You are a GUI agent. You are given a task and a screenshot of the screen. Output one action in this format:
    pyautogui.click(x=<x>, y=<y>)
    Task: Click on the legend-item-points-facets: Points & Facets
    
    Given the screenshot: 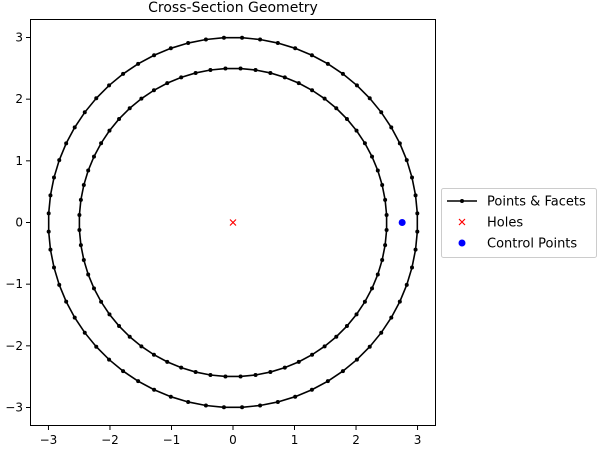 What is the action you would take?
    pyautogui.click(x=516, y=202)
    